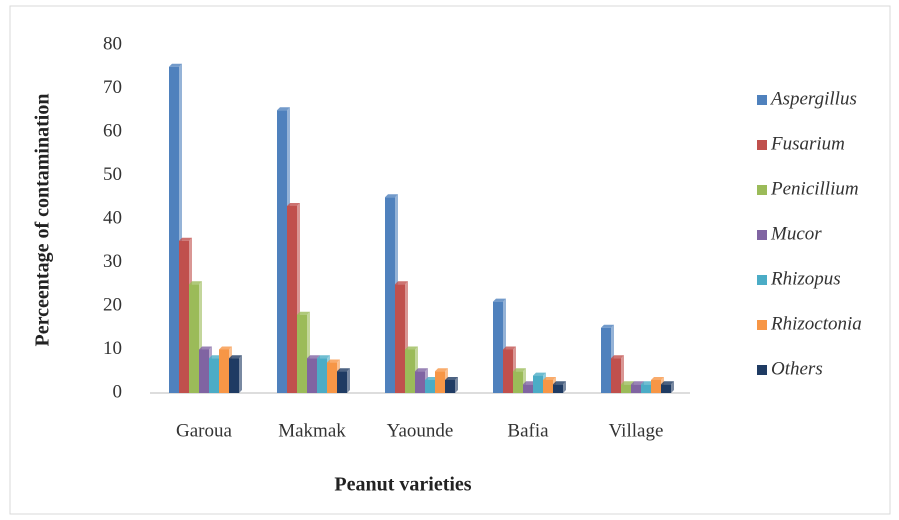 This screenshot has height=520, width=899. I want to click on y-tick-label: 30, so click(112, 261).